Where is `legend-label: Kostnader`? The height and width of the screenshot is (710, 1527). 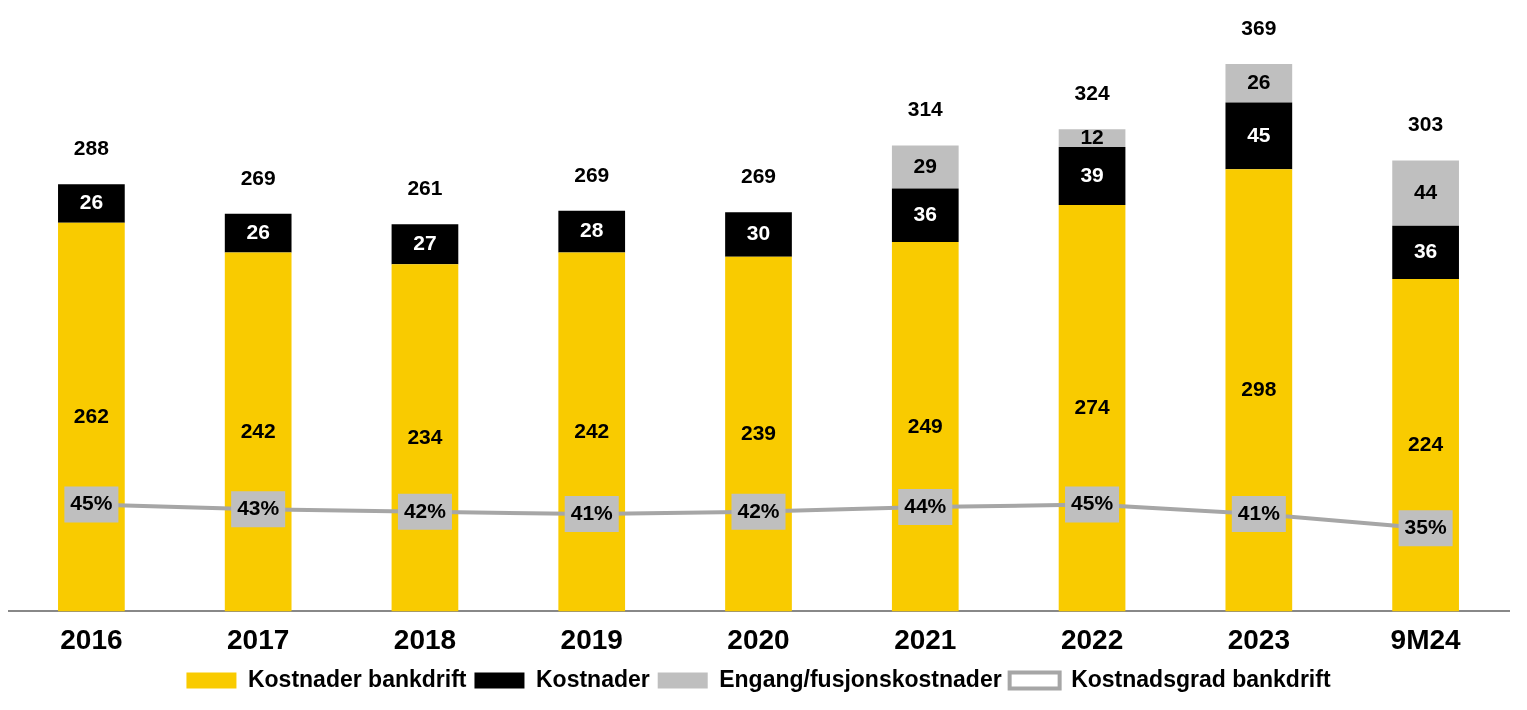 legend-label: Kostnader is located at coordinates (592, 678).